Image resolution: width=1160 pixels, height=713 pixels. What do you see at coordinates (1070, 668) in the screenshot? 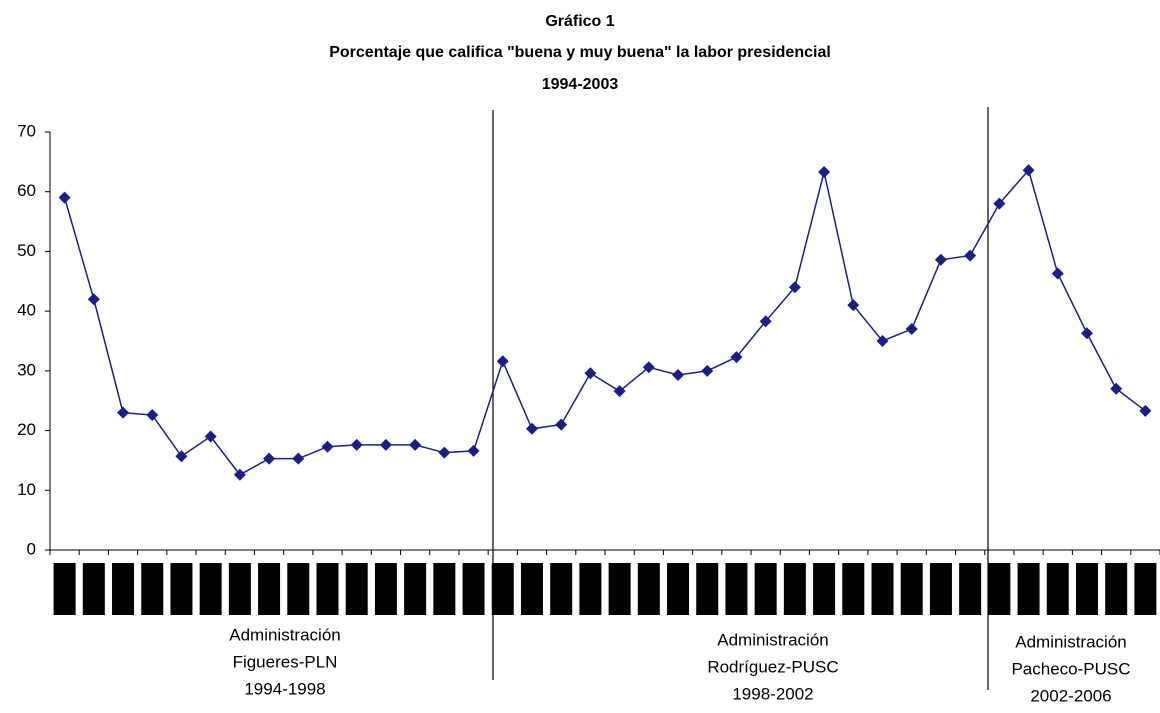
I see `annotation: Pacheco-PUSC` at bounding box center [1070, 668].